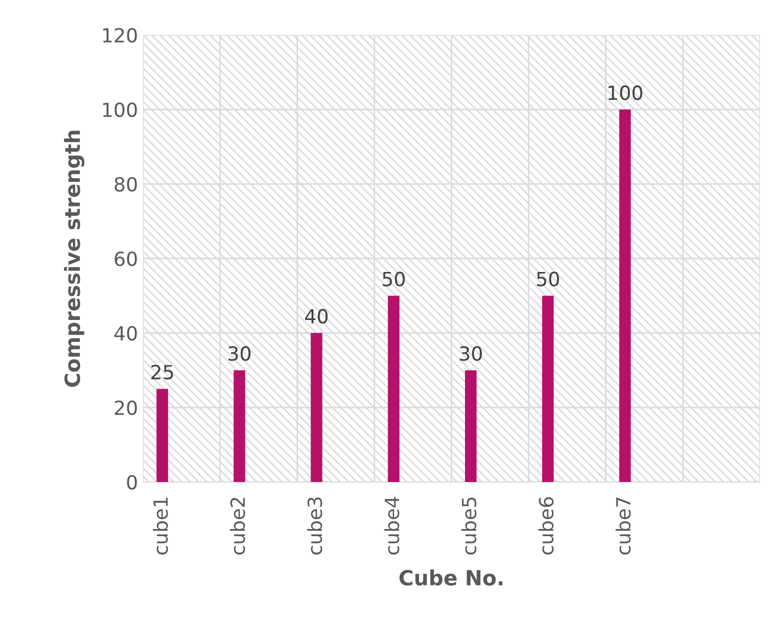  Describe the element at coordinates (160, 526) in the screenshot. I see `x-tick-label: cube1` at that location.